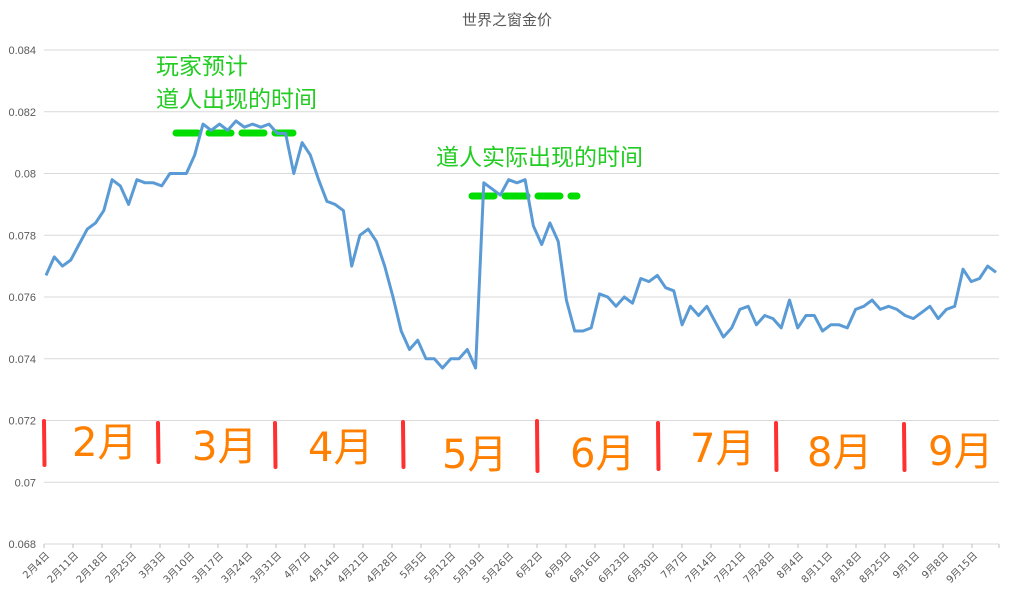 The width and height of the screenshot is (1014, 602). I want to click on y-tick-label: 0.07, so click(25, 483).